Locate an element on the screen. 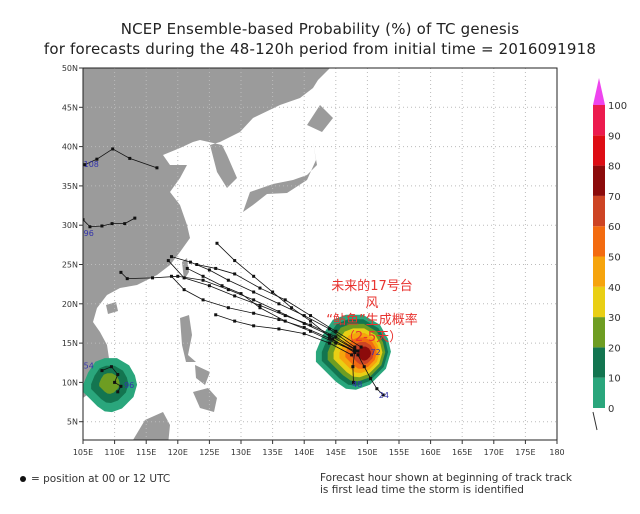  land-mindanao is located at coordinates (205, 400).